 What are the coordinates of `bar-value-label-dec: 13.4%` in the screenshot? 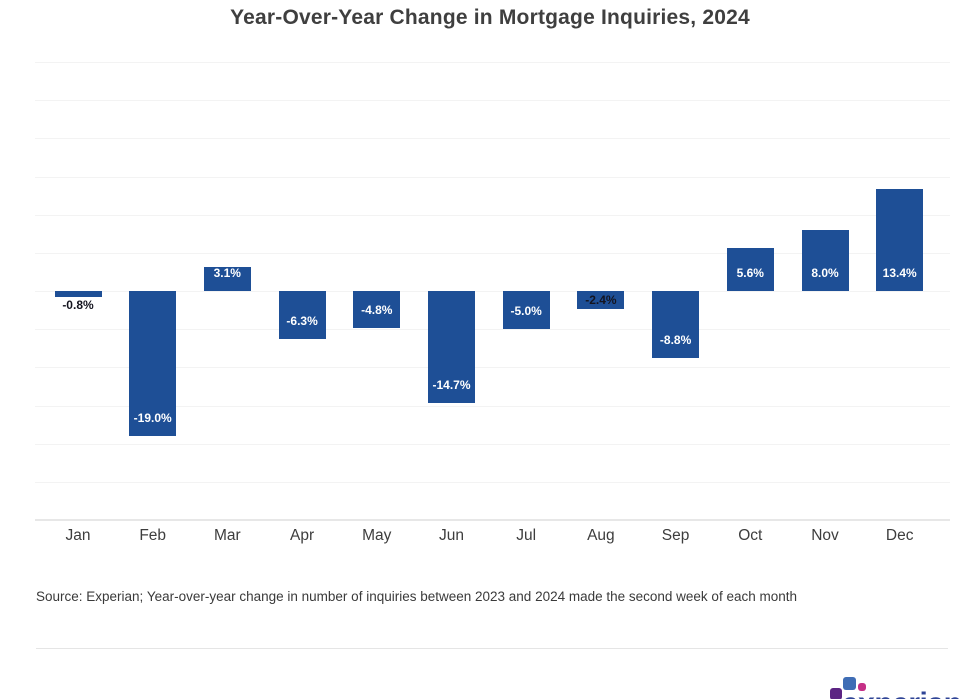 It's located at (899, 273).